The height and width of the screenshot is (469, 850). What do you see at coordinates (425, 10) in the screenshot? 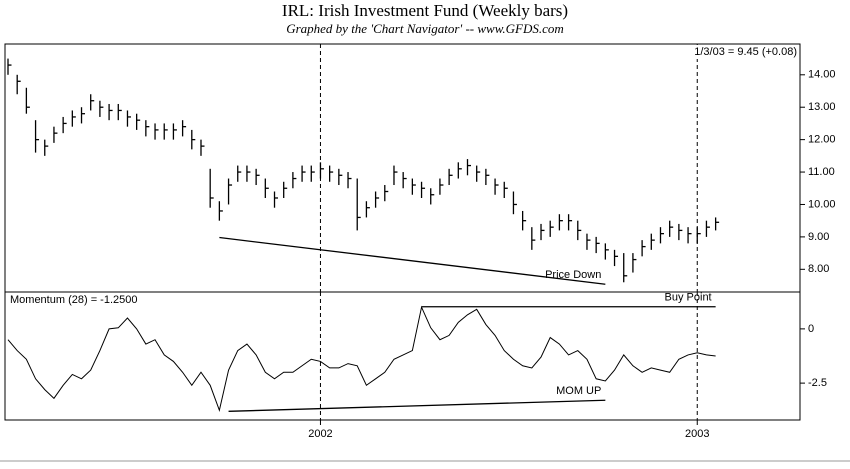
I see `chart-title: IRL: Irish Investment Fund (Weekly bars)` at bounding box center [425, 10].